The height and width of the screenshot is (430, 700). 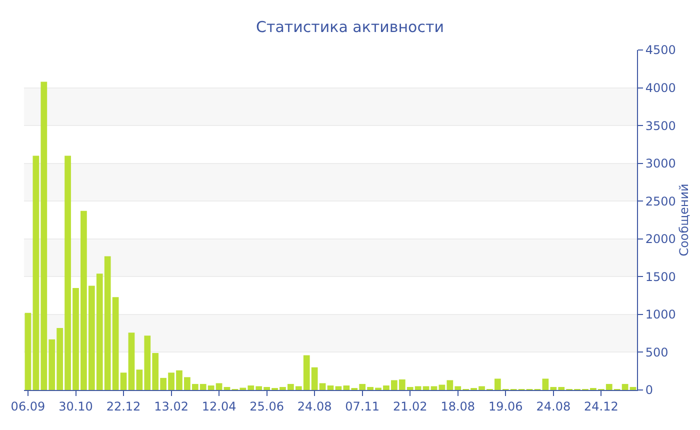 I want to click on y-axis-title: Сообщений, so click(x=683, y=220).